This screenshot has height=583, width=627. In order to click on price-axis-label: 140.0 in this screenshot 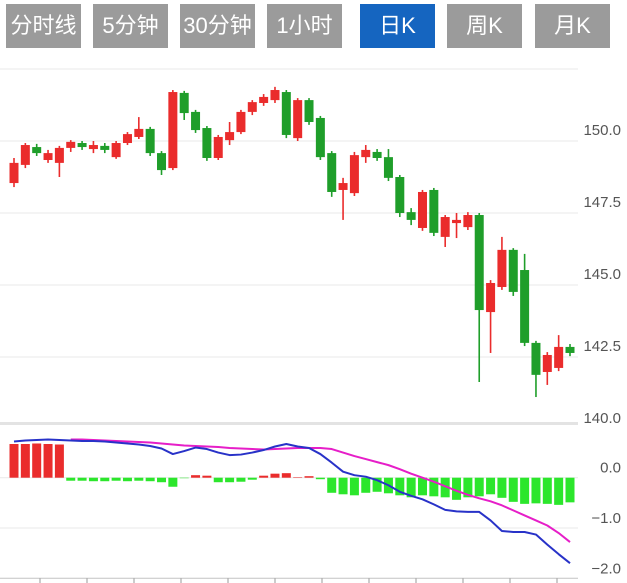, I will do `click(602, 418)`.